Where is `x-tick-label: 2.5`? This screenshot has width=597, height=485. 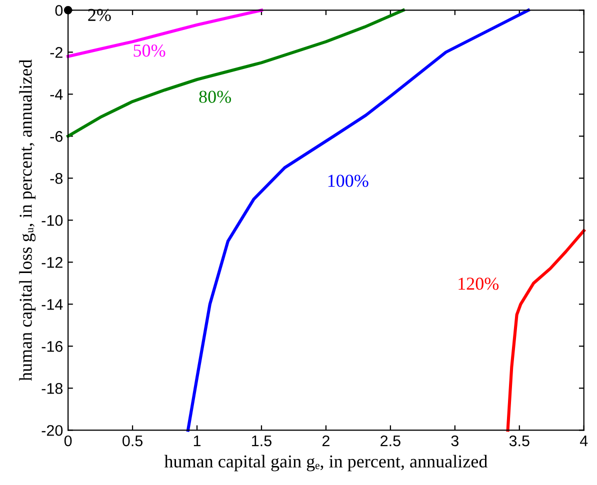 x-tick-label: 2.5 is located at coordinates (390, 440).